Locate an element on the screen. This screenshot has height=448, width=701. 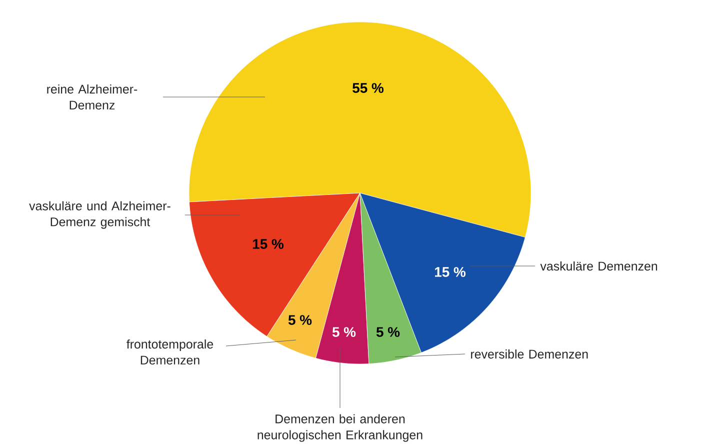
data-label: 55 % is located at coordinates (368, 88).